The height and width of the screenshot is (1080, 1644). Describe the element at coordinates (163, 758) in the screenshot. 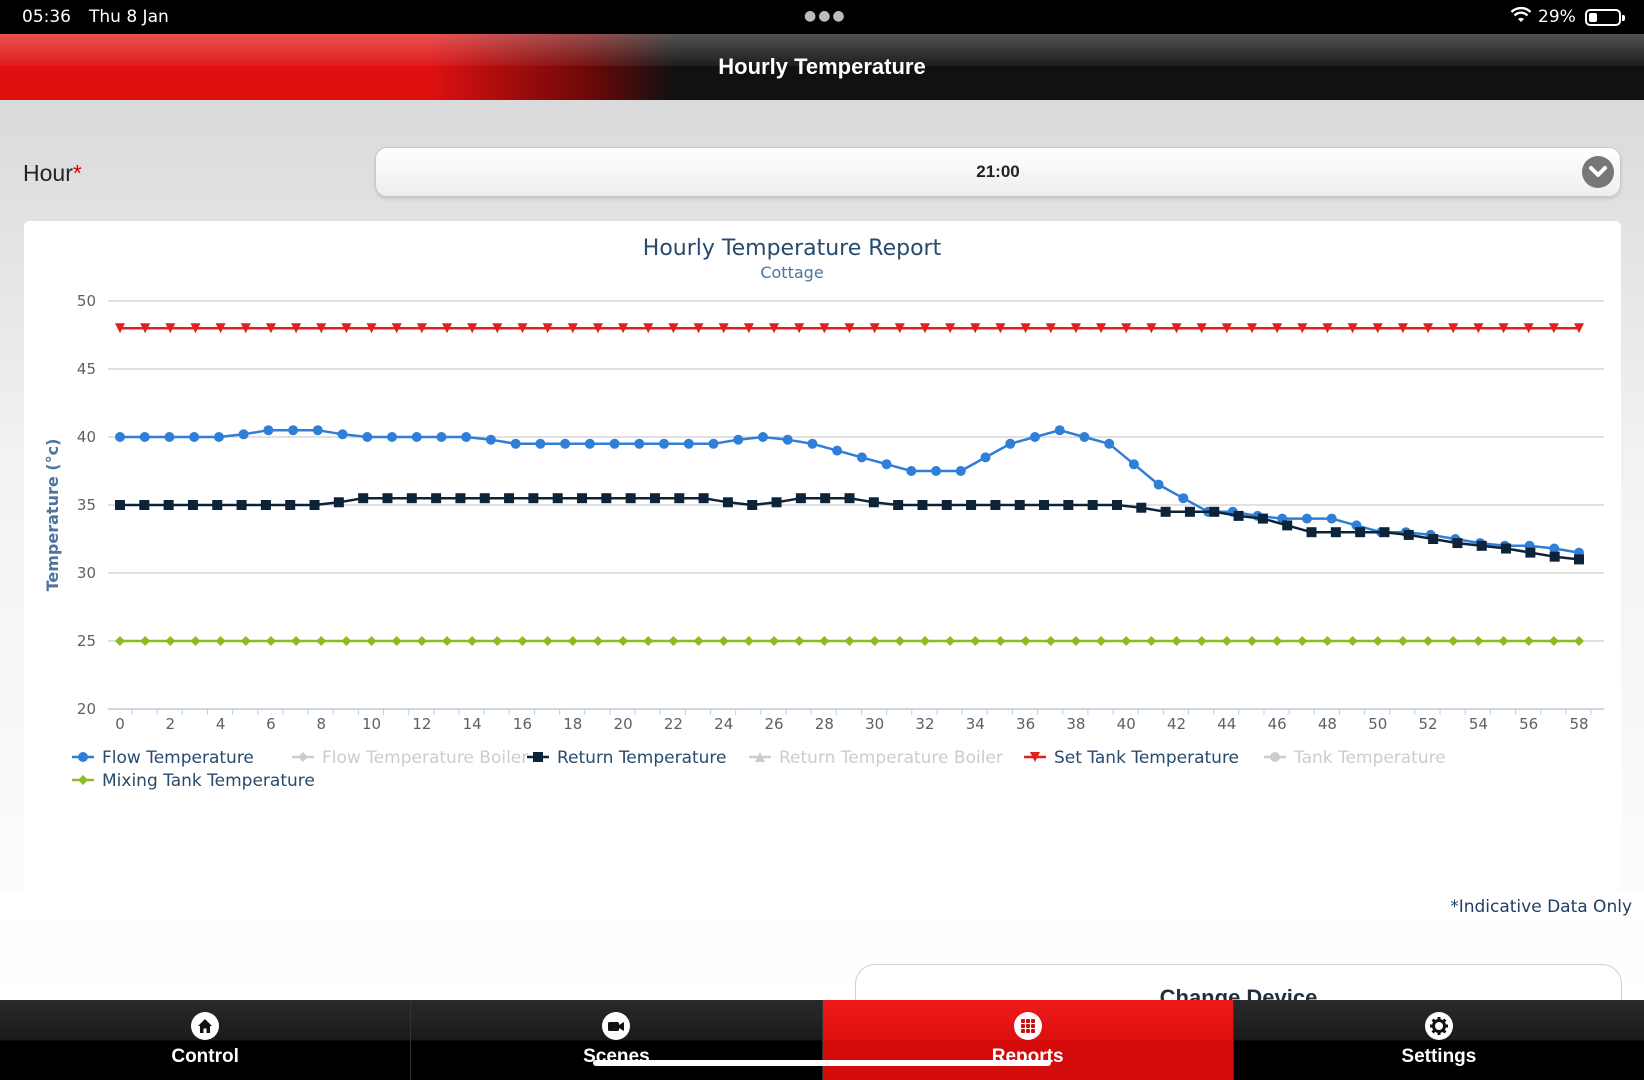

I see `legend-item: Flow Temperature` at that location.